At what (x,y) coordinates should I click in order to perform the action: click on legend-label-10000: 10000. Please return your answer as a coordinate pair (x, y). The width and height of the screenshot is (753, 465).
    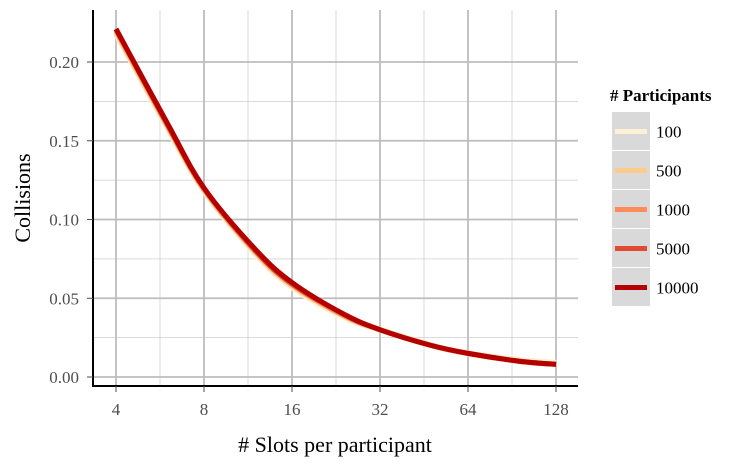
    Looking at the image, I should click on (677, 288).